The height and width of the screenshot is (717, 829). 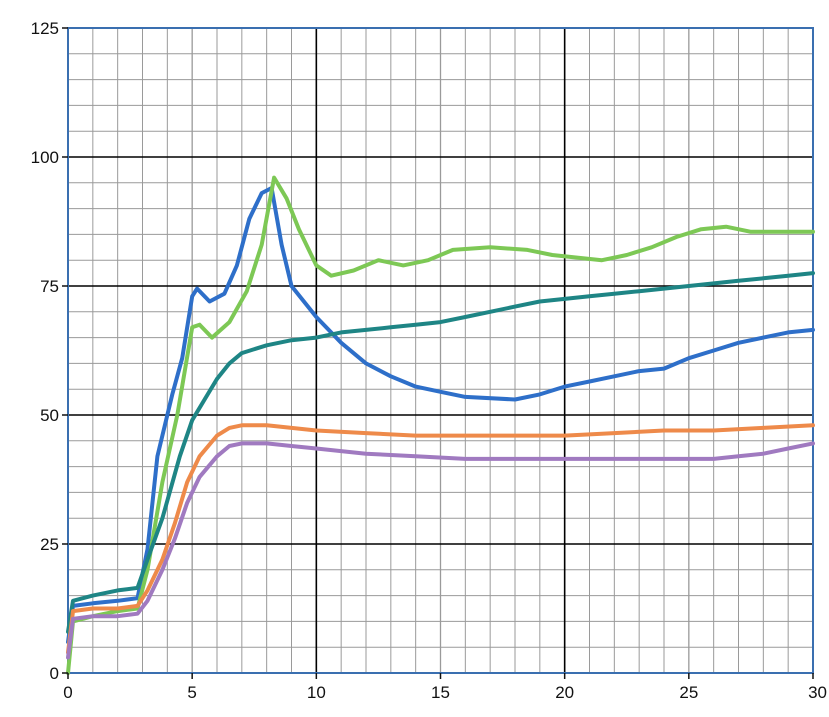 What do you see at coordinates (817, 692) in the screenshot?
I see `x-tick-label: 30` at bounding box center [817, 692].